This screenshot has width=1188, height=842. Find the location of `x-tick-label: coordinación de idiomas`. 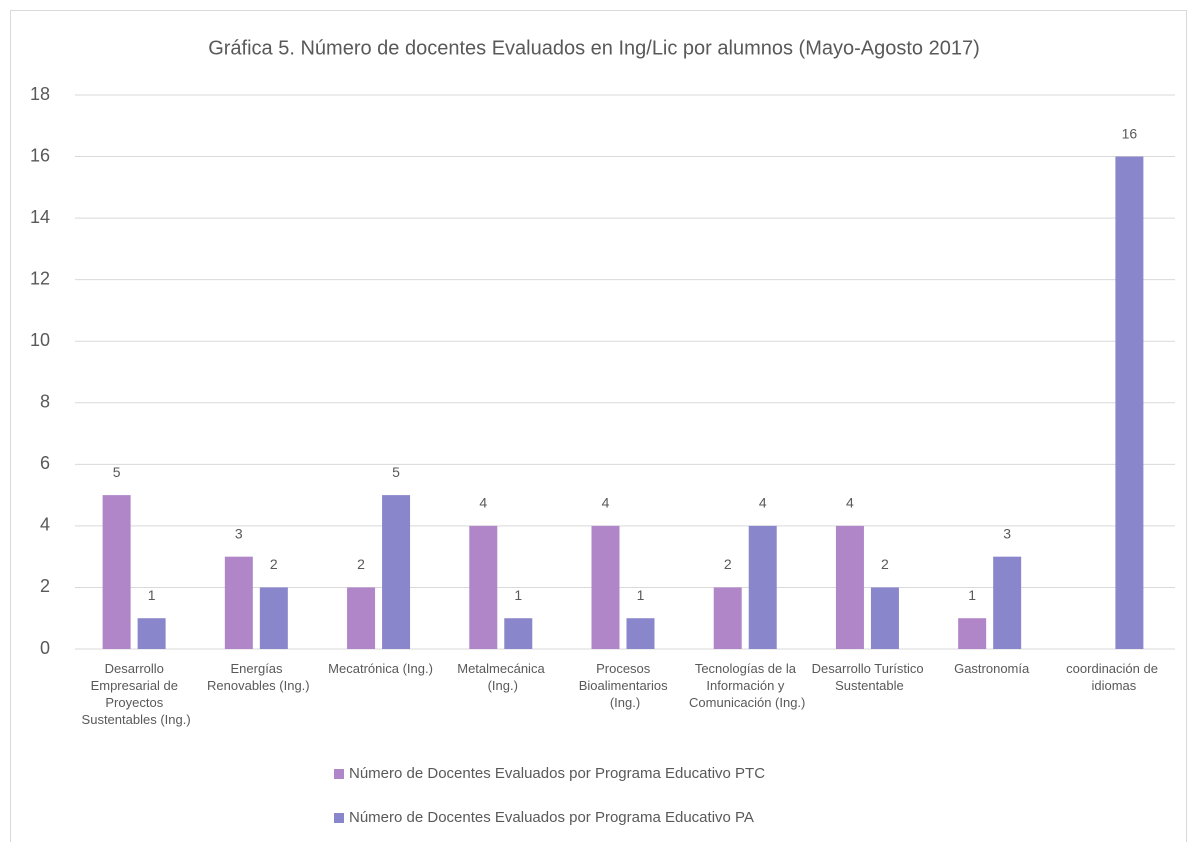

x-tick-label: coordinación de idiomas is located at coordinates (1113, 677).